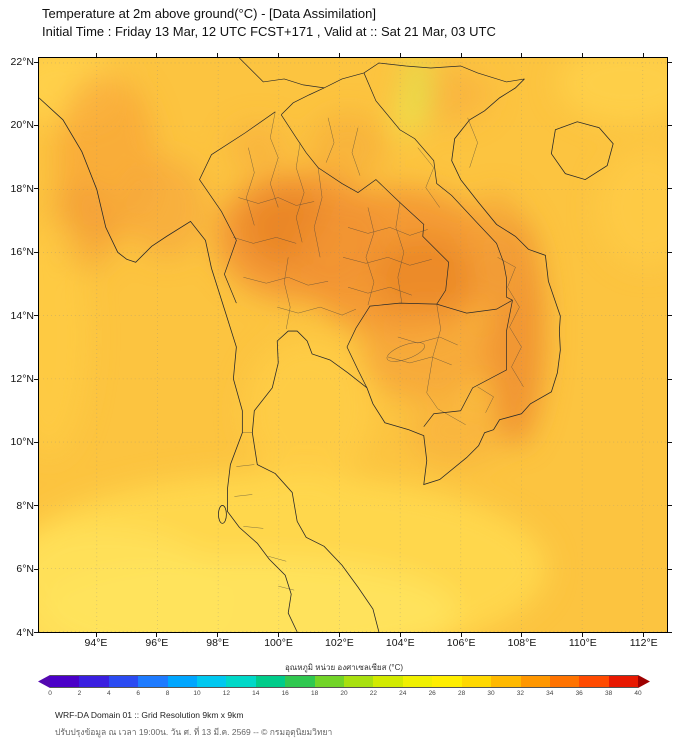  What do you see at coordinates (400, 643) in the screenshot?
I see `lon-tick-label: 104°E` at bounding box center [400, 643].